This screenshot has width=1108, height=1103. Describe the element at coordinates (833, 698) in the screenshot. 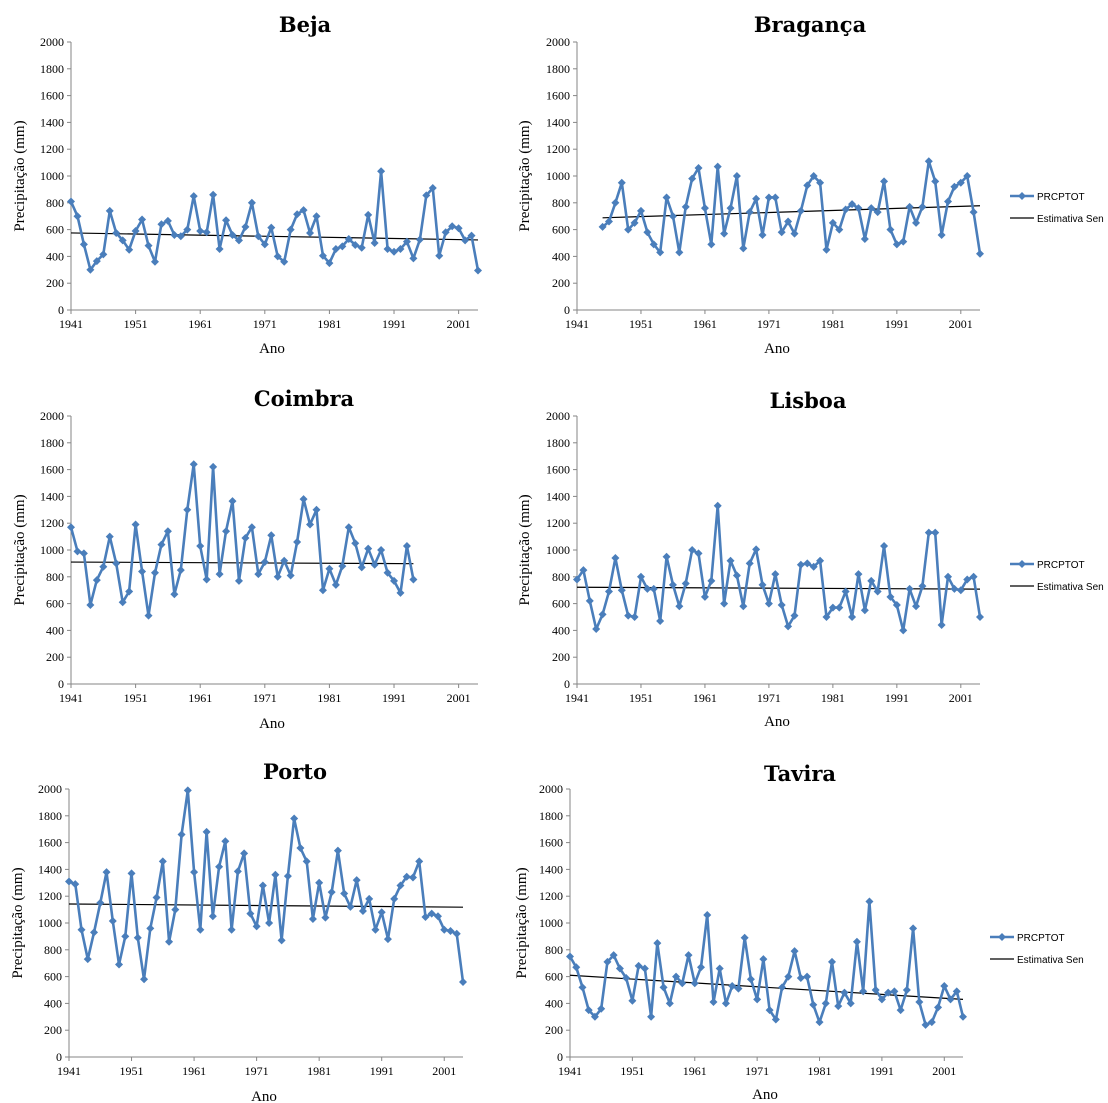

I see `x-tick-label: 1981` at that location.